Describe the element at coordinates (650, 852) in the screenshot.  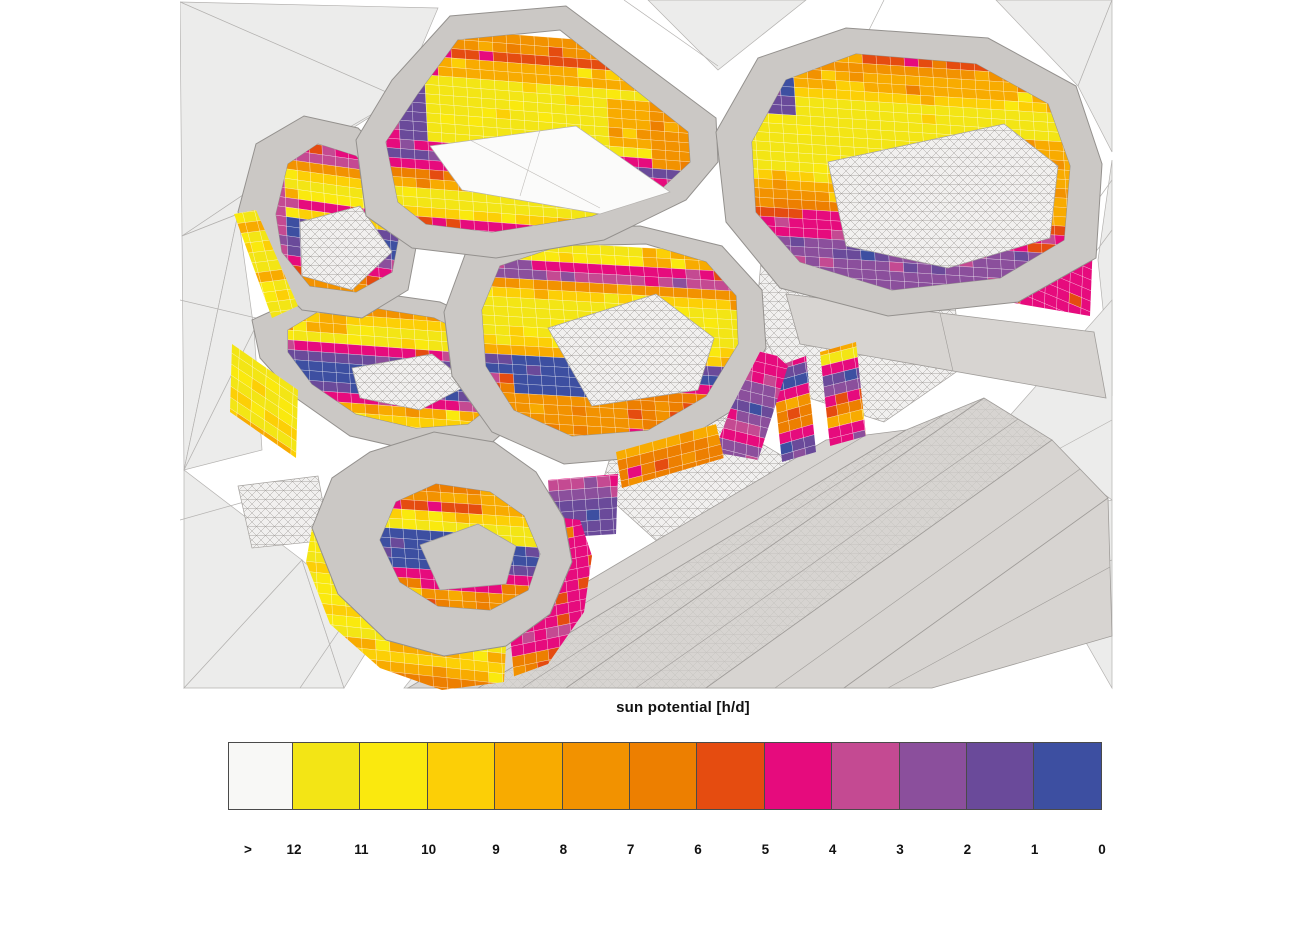
I see `colorbar-tick-labels: >12 11 10 9 8 7 6 5 4 3 2 1 0` at that location.